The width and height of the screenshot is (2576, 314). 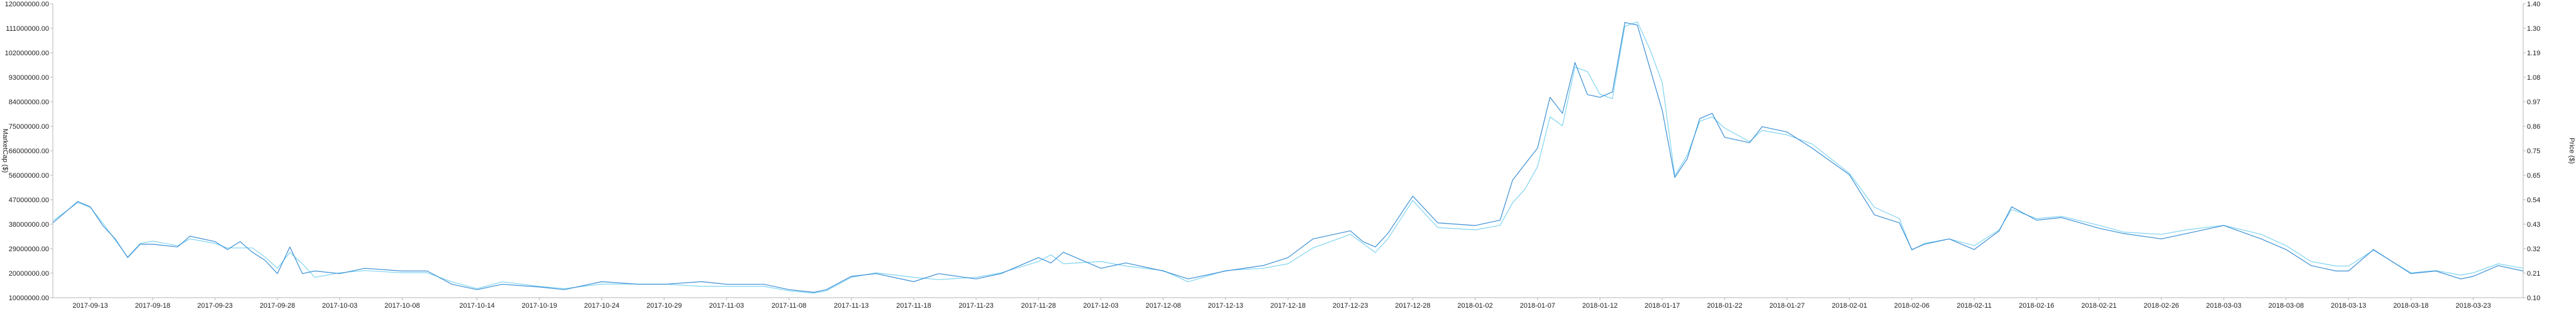 I want to click on x-tick-label: 2018-01-12, so click(x=1600, y=306).